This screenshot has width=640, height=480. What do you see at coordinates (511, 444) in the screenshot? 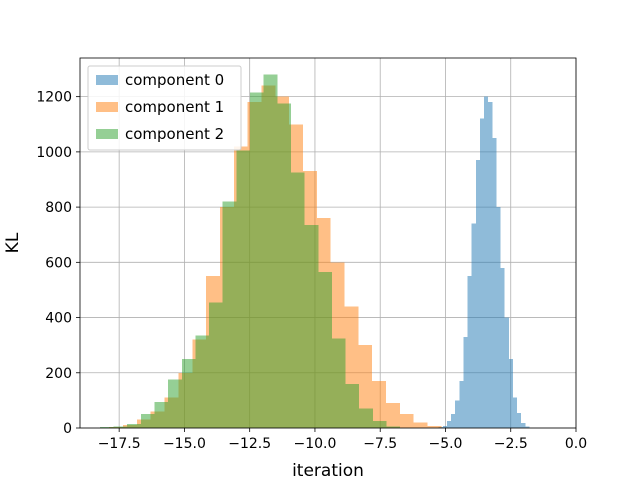
I see `x-tick-label: −2.5` at bounding box center [511, 444].